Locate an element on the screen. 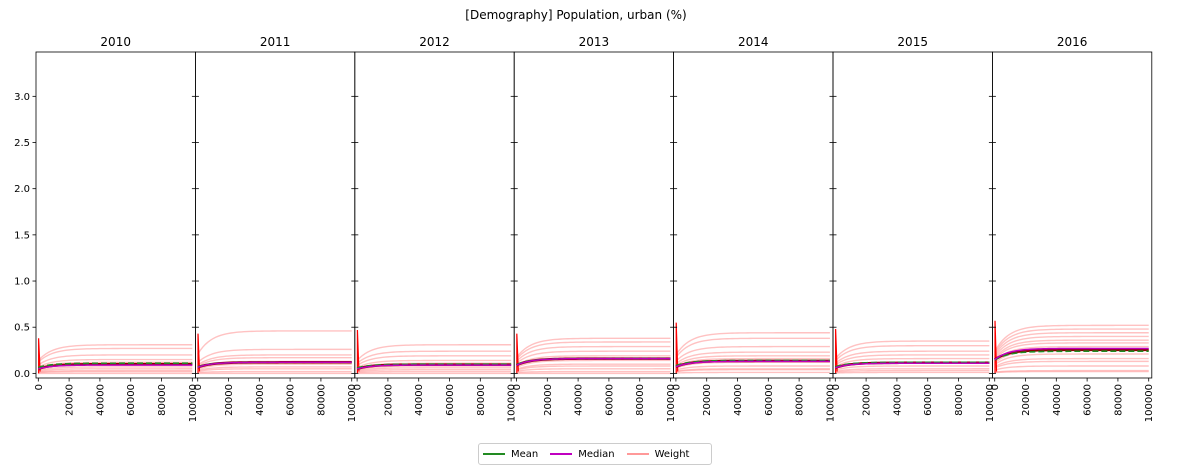 Image resolution: width=1188 pixels, height=468 pixels. x-tick-label-2014-4: 80000 is located at coordinates (800, 400).